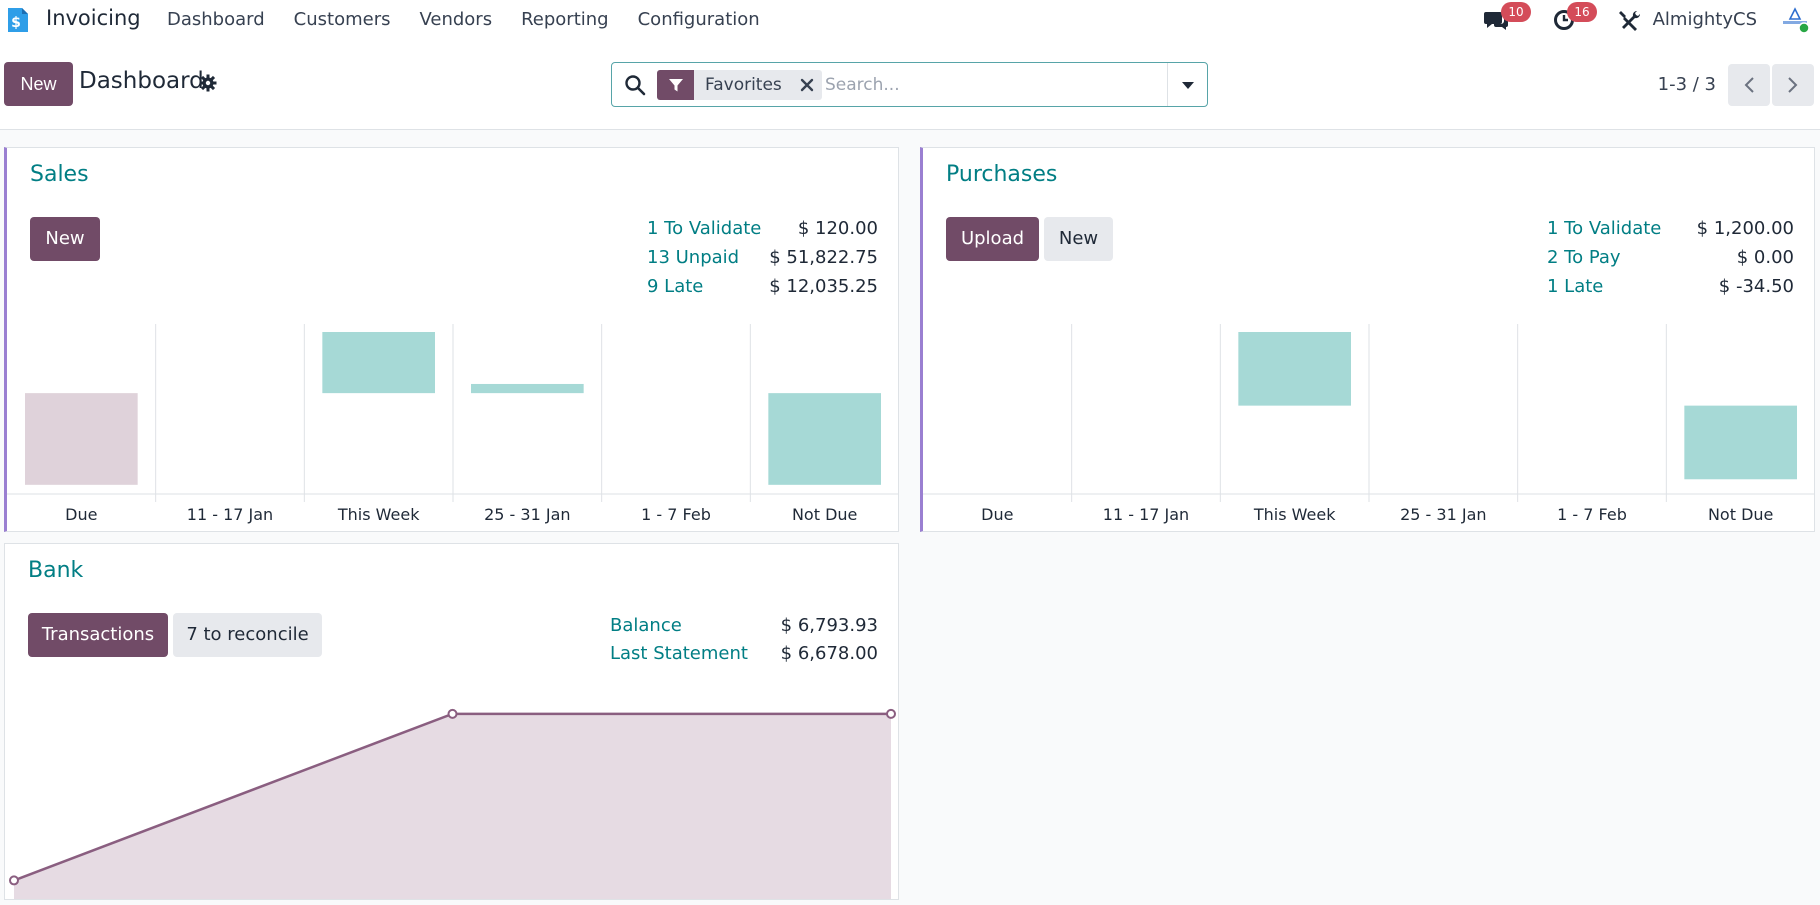 The height and width of the screenshot is (905, 1820). I want to click on caret-down-icon, so click(1187, 85).